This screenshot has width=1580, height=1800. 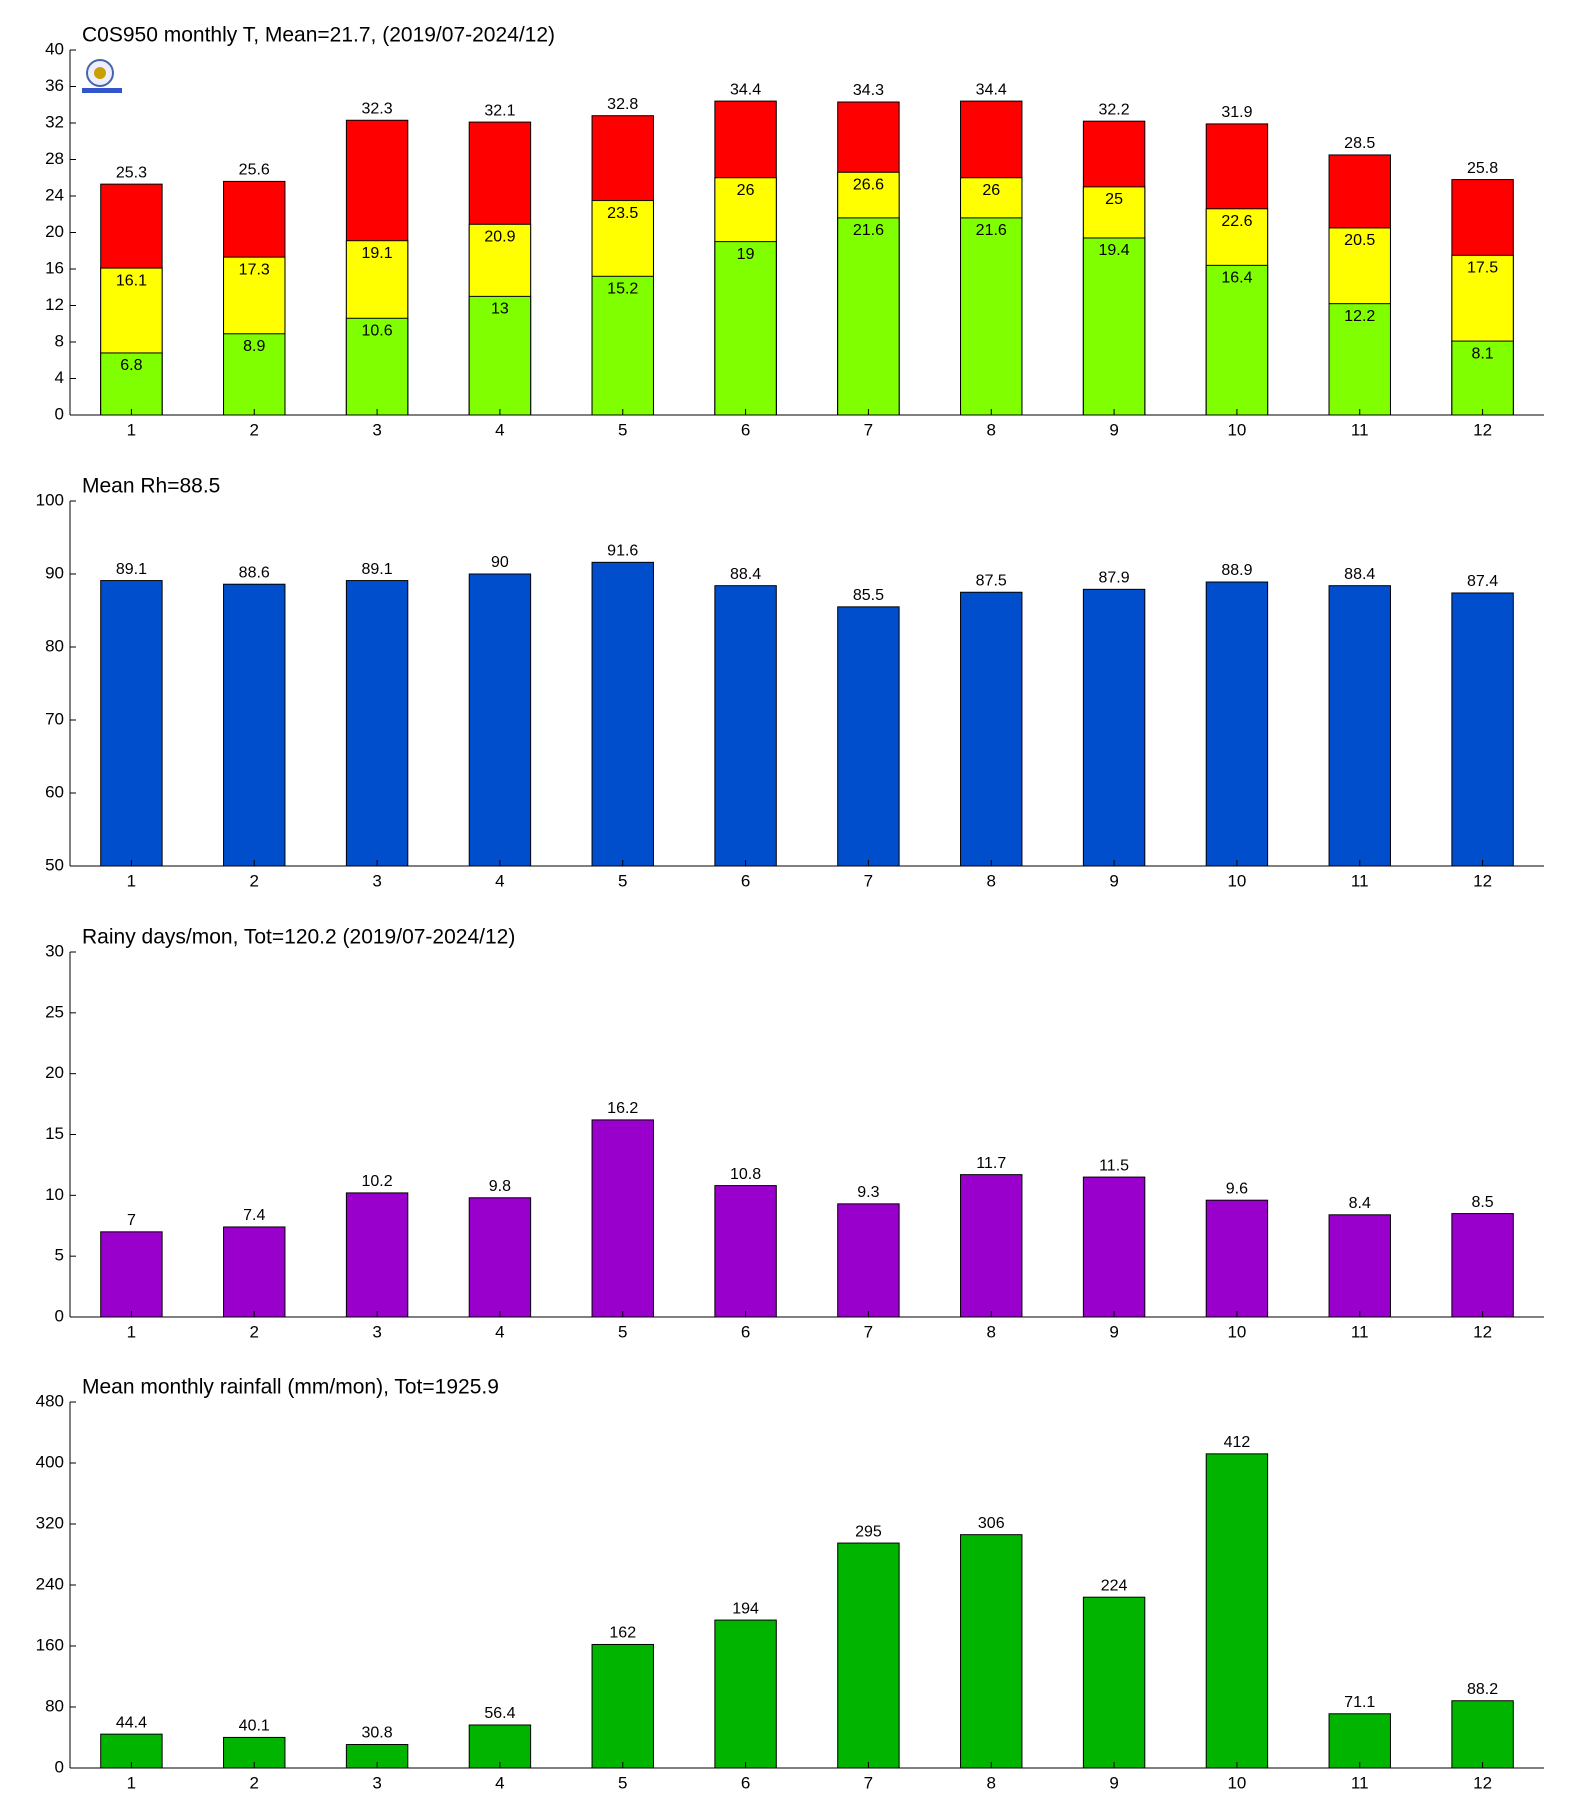 I want to click on value-label: 6.8, so click(x=131, y=365).